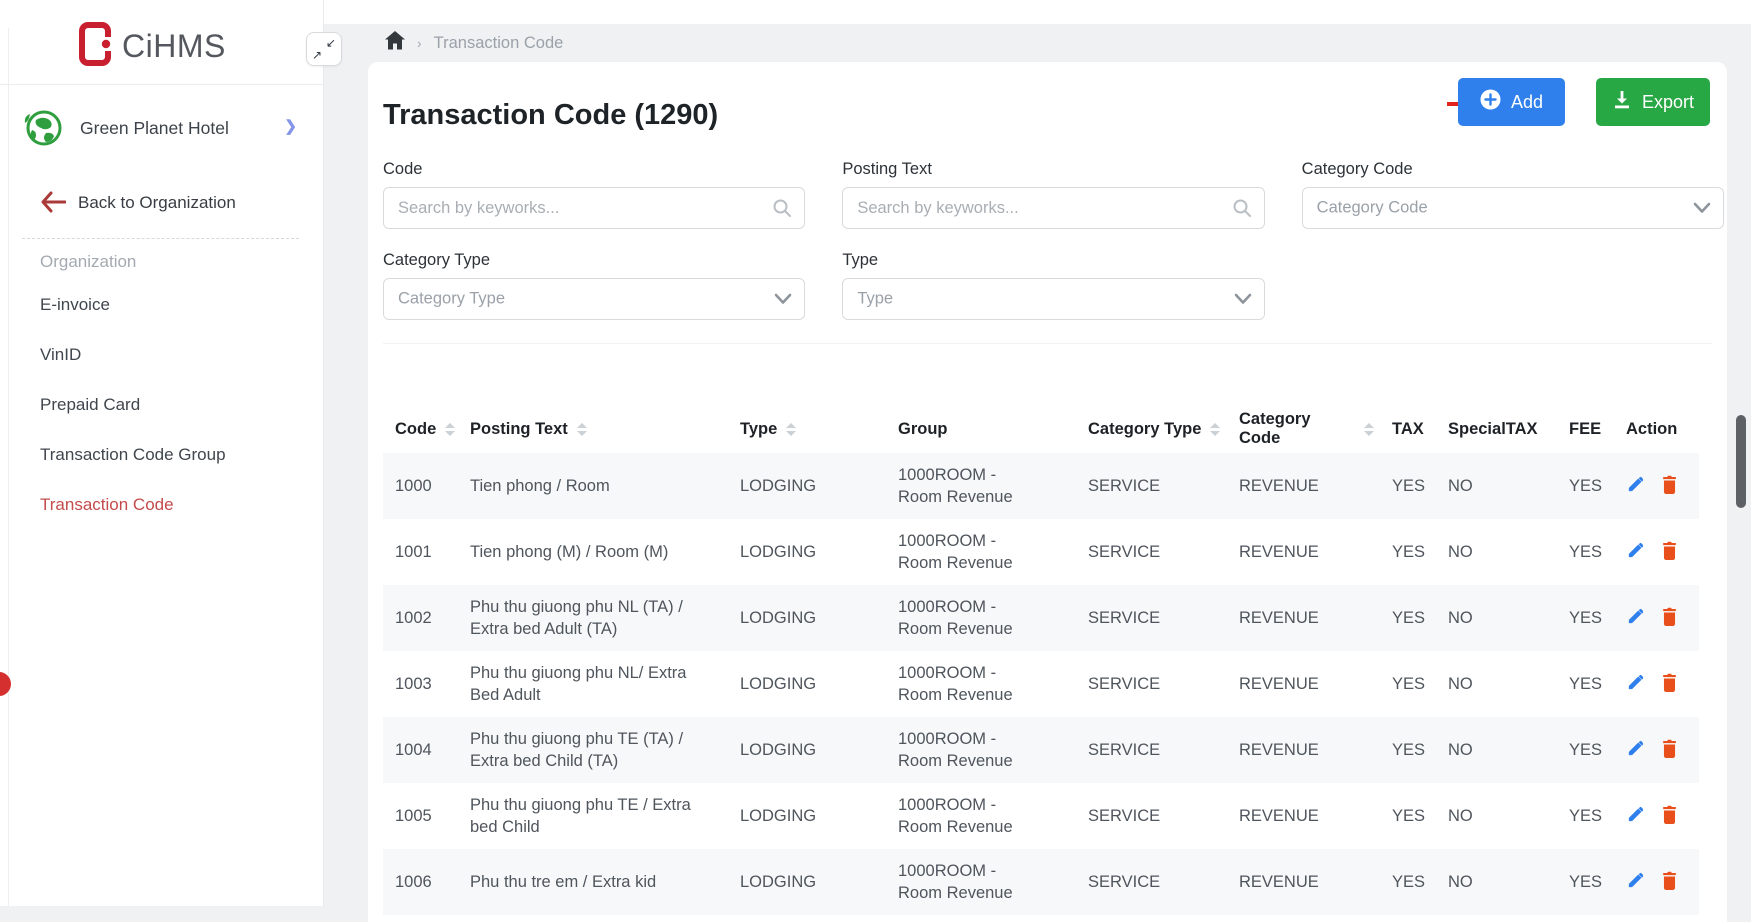 This screenshot has height=922, width=1751. What do you see at coordinates (563, 881) in the screenshot?
I see `cell-posting-text: Phu thu tre em / Extra kid` at bounding box center [563, 881].